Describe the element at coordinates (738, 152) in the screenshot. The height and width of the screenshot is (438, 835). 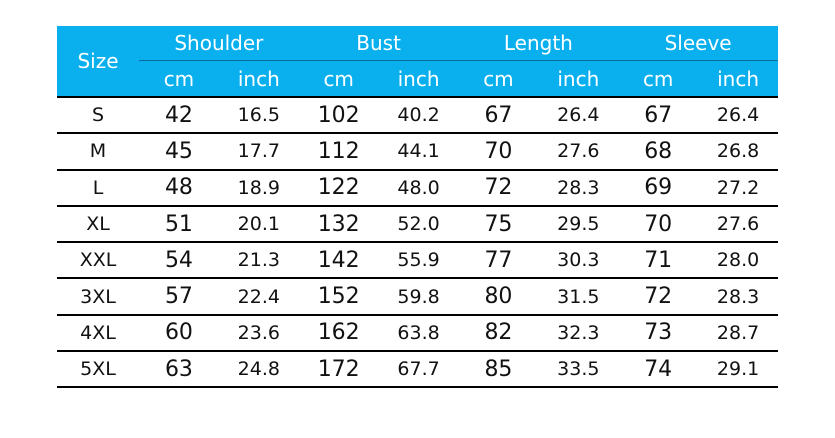
I see `inch-cell: 26.8` at that location.